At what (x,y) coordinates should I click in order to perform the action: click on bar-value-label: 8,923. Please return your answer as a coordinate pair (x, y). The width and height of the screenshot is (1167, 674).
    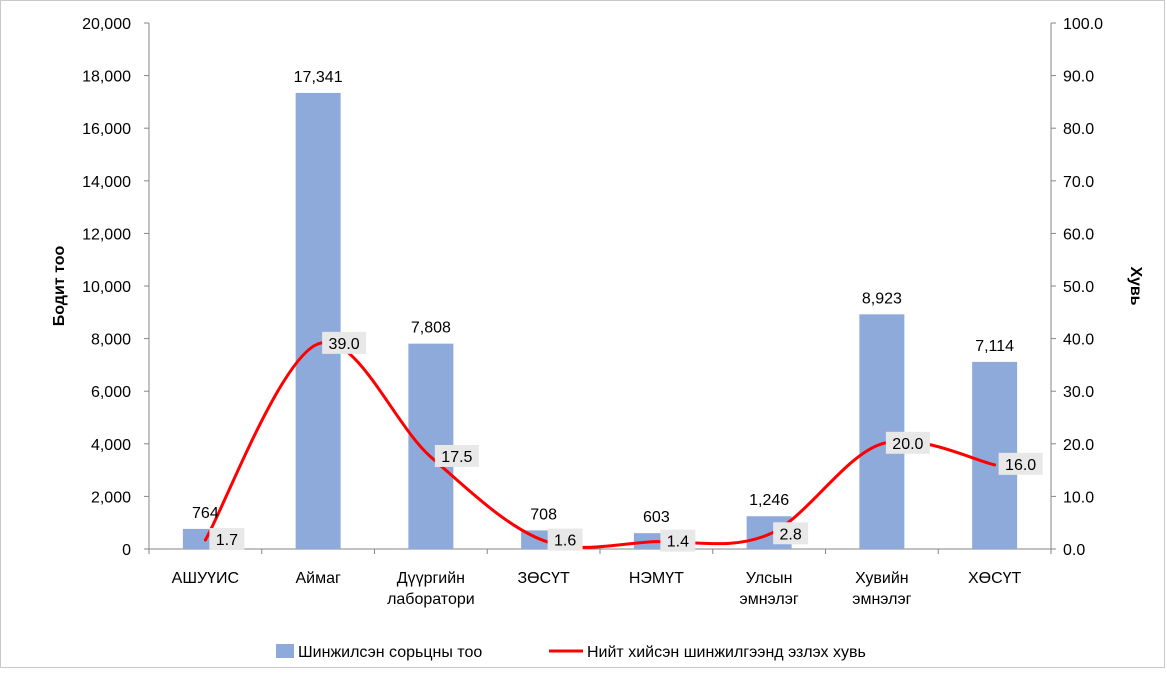
    Looking at the image, I should click on (882, 298).